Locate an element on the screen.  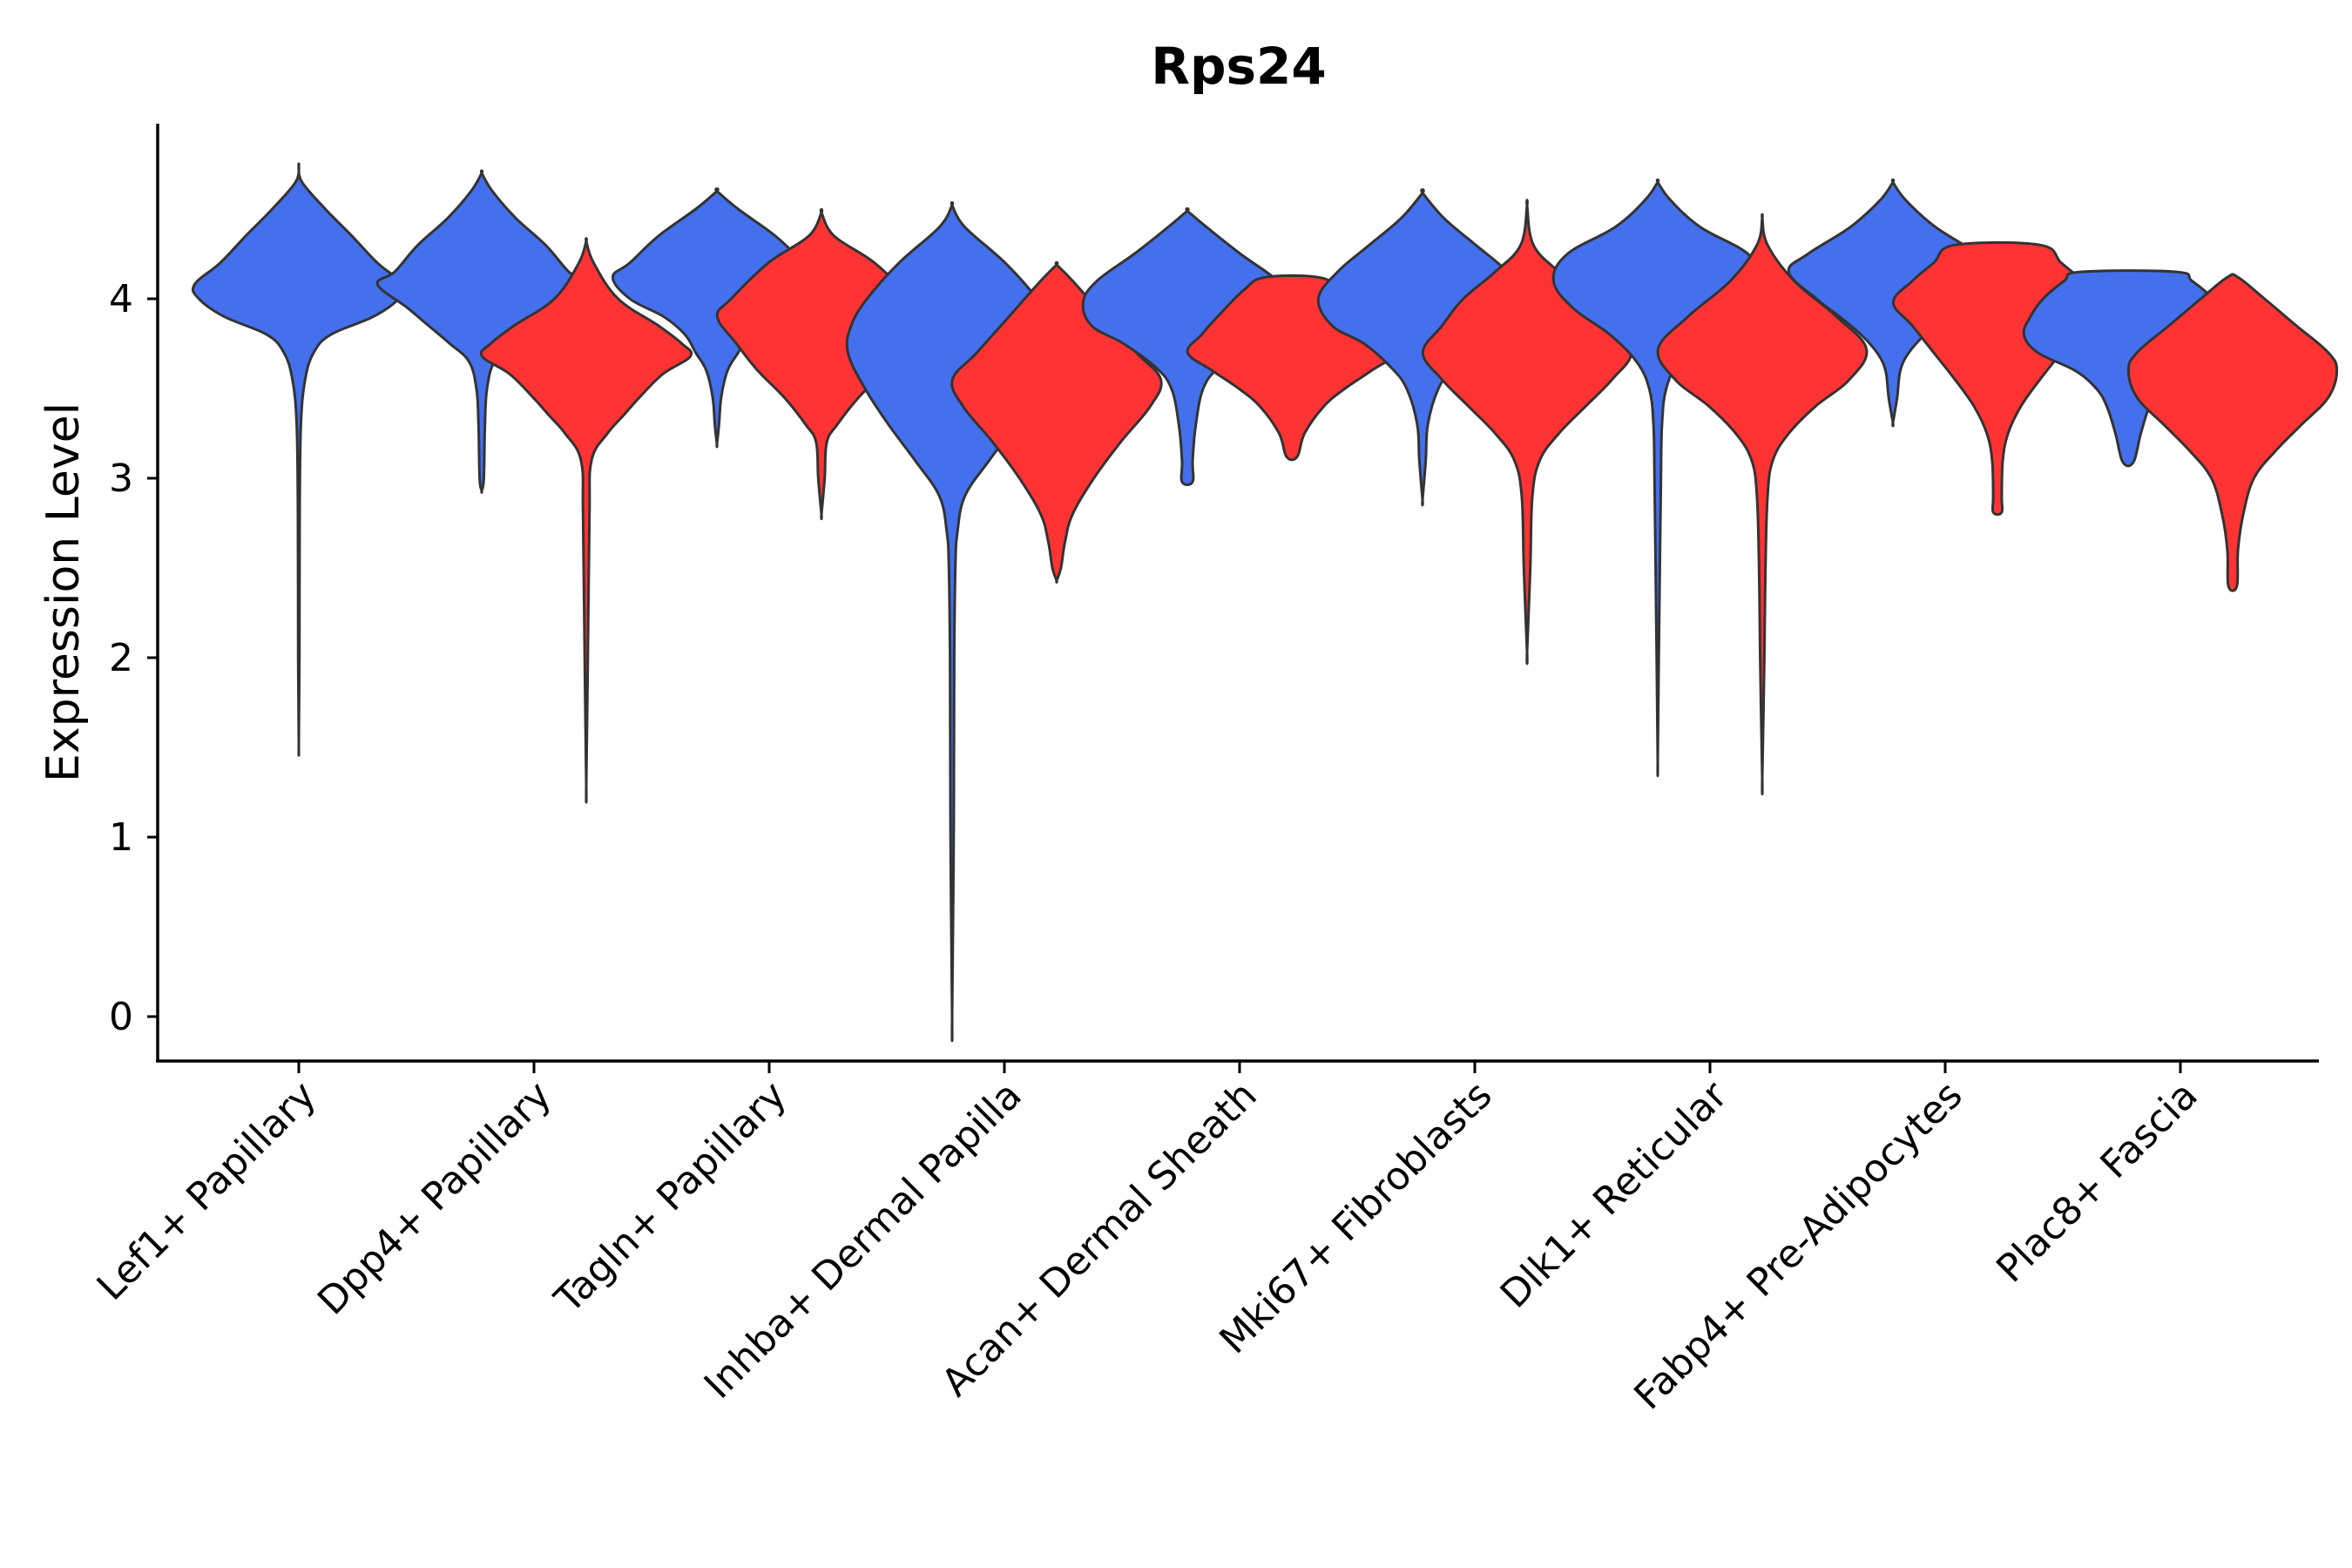
x-tick-label: Dpp4+ Papillary is located at coordinates (434, 1198).